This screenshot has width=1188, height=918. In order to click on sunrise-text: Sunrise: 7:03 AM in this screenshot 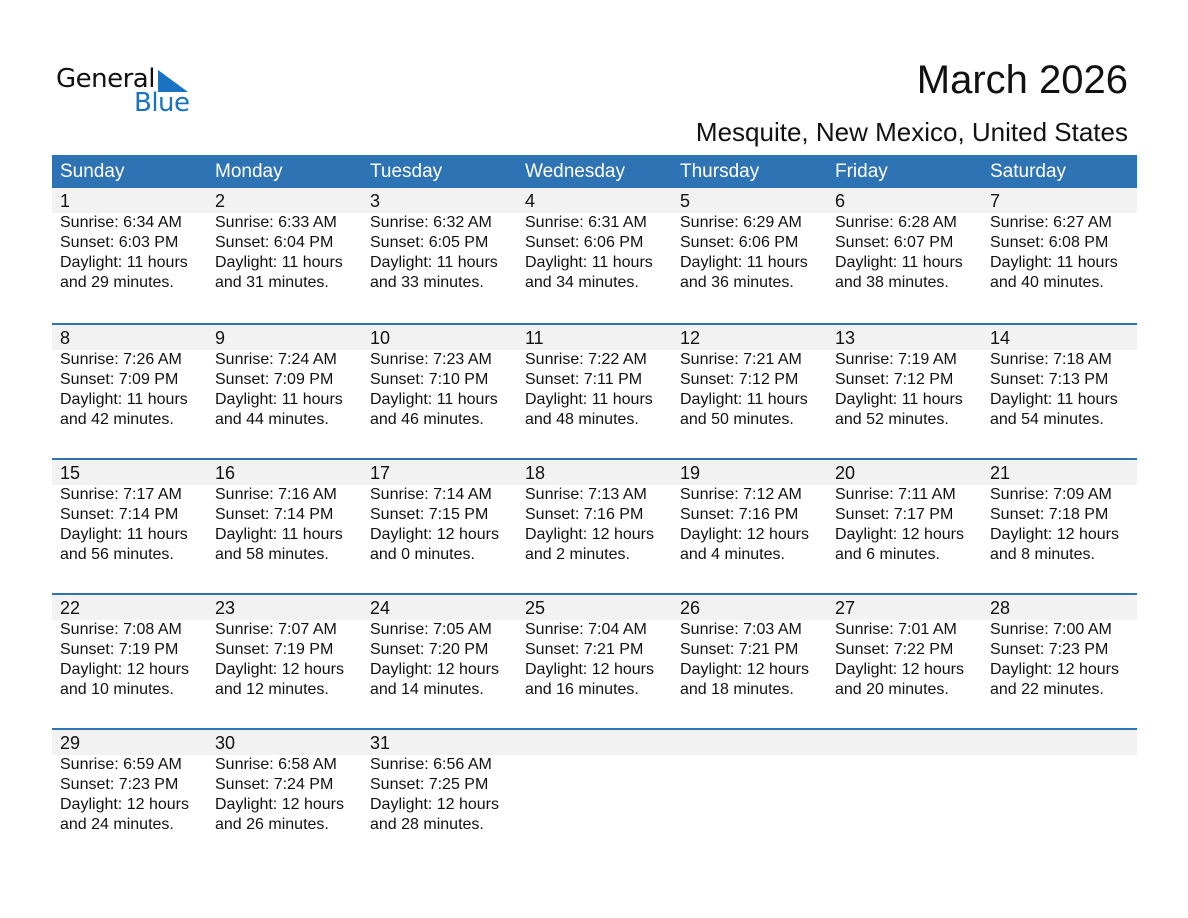, I will do `click(741, 629)`.